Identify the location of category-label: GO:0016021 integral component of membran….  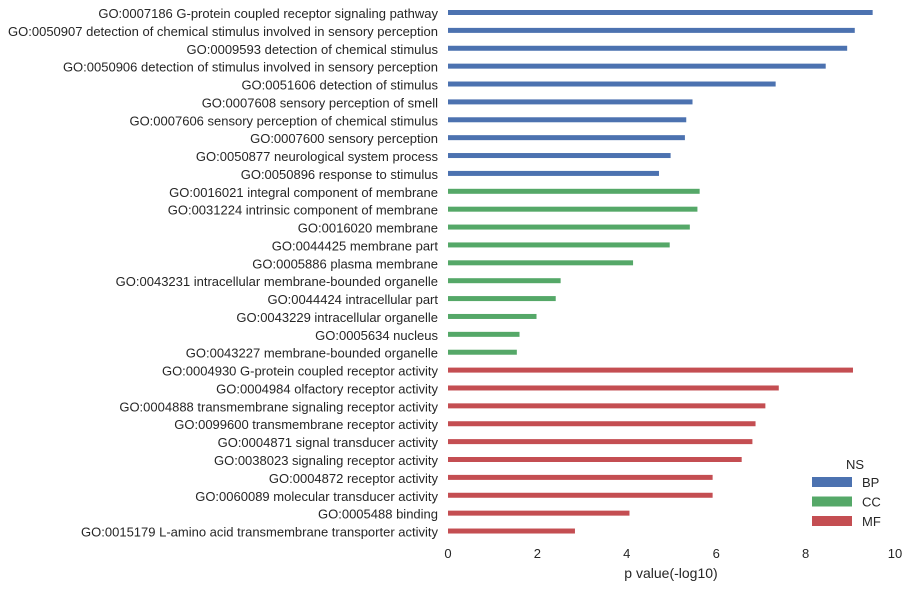
(303, 192).